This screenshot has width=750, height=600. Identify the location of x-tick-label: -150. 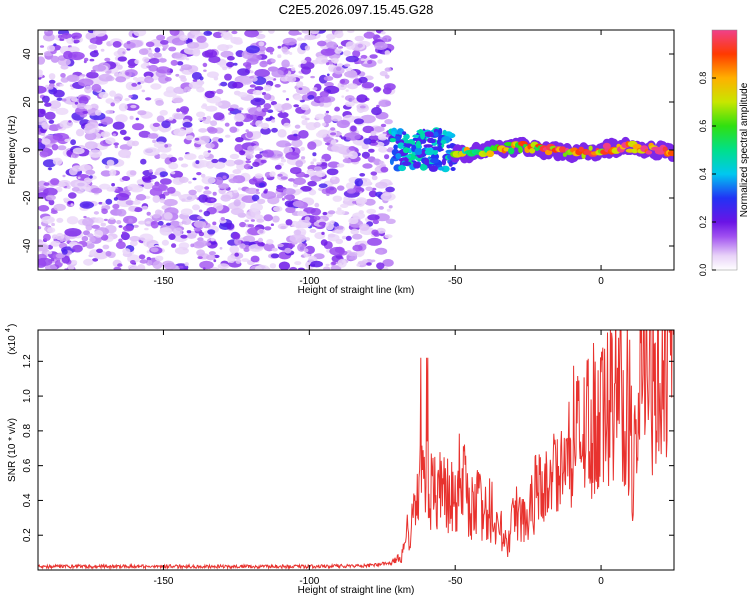
(163, 281).